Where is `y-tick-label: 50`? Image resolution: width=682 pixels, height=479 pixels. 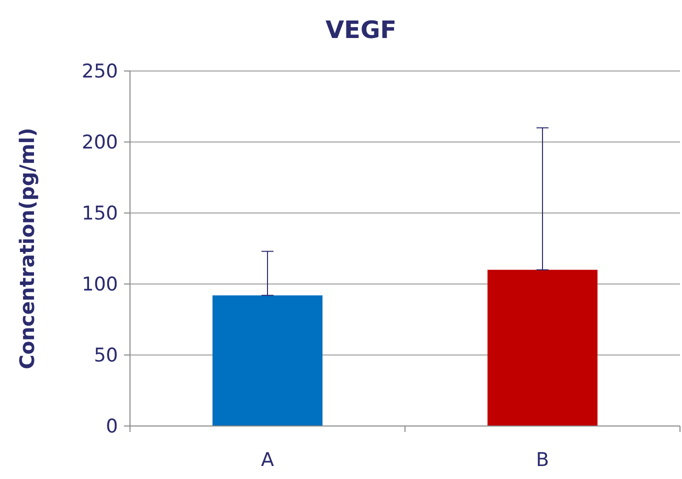
y-tick-label: 50 is located at coordinates (106, 355).